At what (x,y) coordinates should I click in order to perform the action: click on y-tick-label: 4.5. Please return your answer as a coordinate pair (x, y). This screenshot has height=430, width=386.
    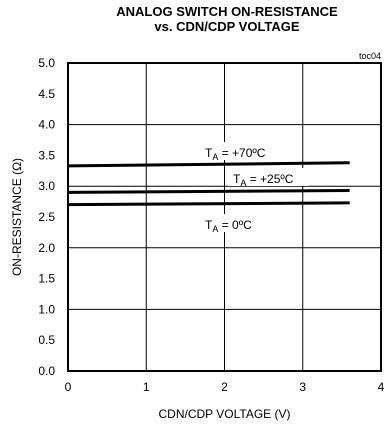
    Looking at the image, I should click on (46, 94).